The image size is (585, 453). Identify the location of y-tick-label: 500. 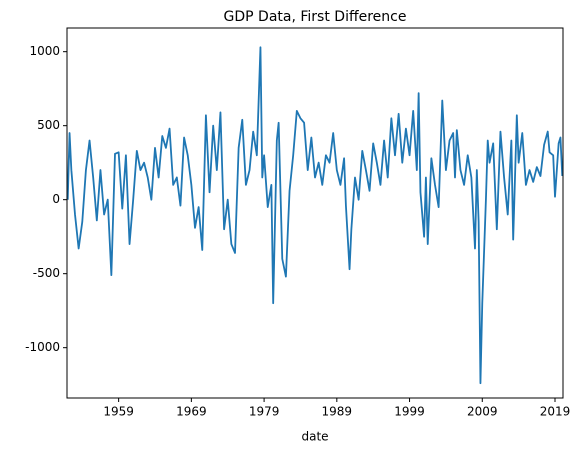
(48, 125).